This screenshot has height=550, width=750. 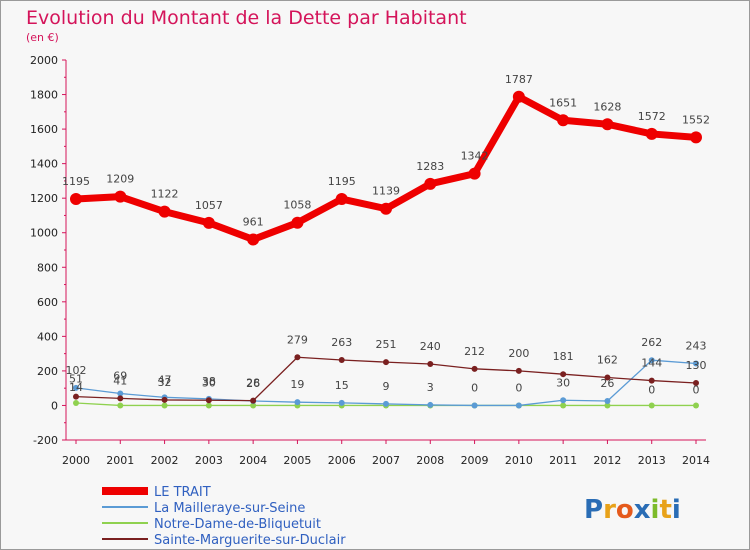 I want to click on x-tick-label: 2007, so click(x=386, y=460).